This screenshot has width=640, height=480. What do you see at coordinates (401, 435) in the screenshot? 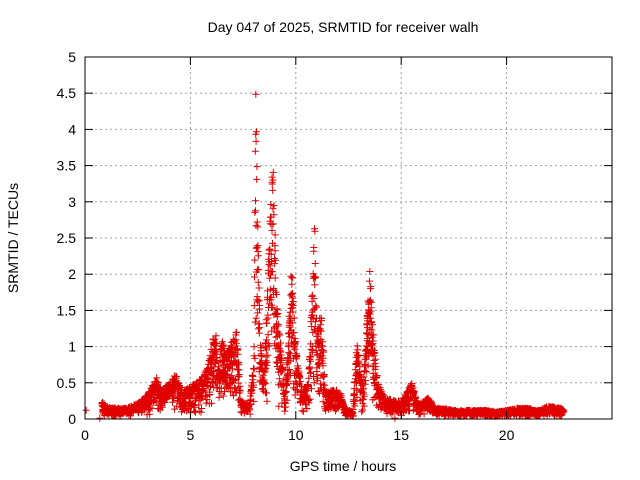
I see `x-tick-label: 15` at bounding box center [401, 435].